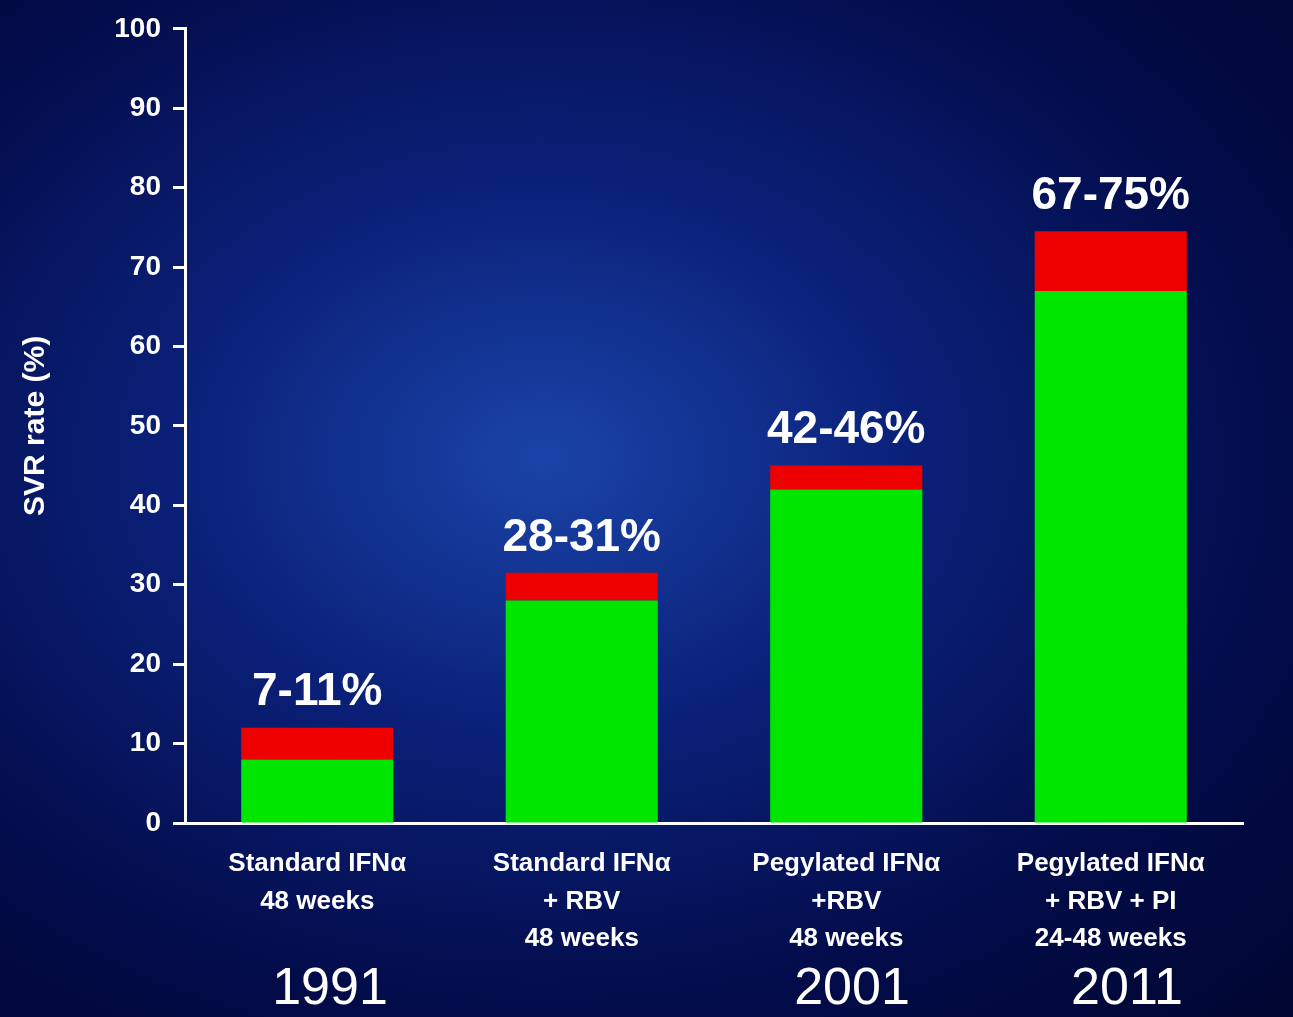 The height and width of the screenshot is (1017, 1293). Describe the element at coordinates (145, 583) in the screenshot. I see `y-tick-label: 30` at that location.